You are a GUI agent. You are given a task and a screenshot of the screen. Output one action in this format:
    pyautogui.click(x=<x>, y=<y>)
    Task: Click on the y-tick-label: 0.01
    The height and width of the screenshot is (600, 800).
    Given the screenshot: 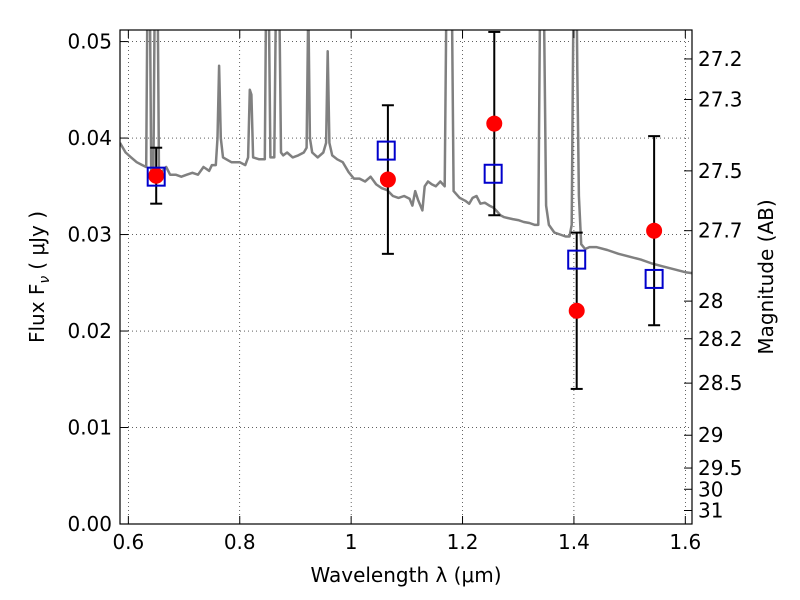 What is the action you would take?
    pyautogui.click(x=89, y=428)
    